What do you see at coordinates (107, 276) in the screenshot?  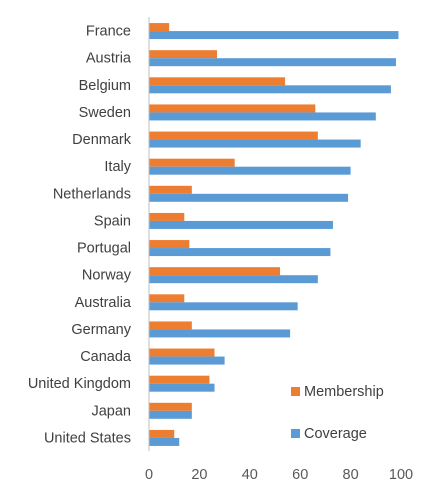 I see `category-label-norway: Norway` at bounding box center [107, 276].